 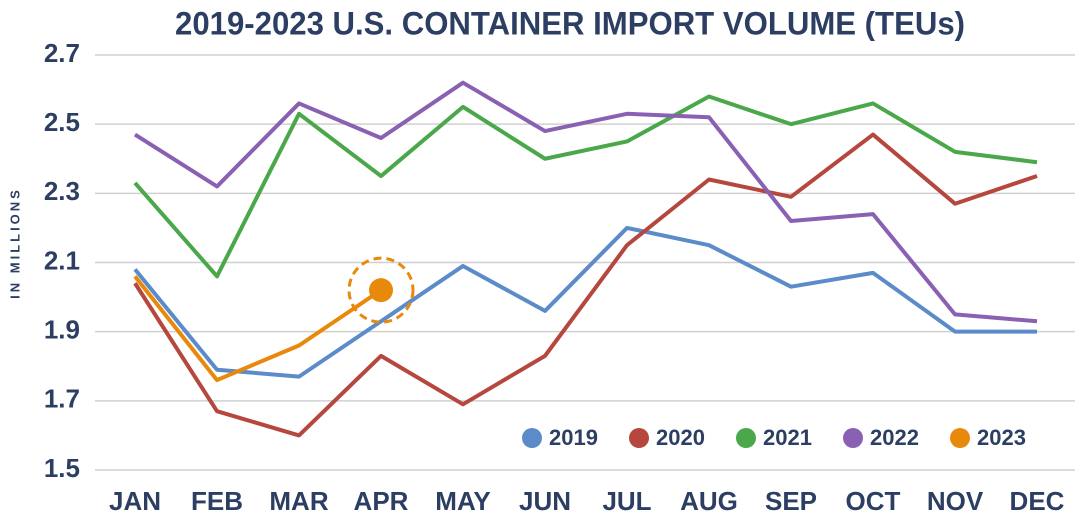 What do you see at coordinates (135, 501) in the screenshot?
I see `x-tick-label: JAN` at bounding box center [135, 501].